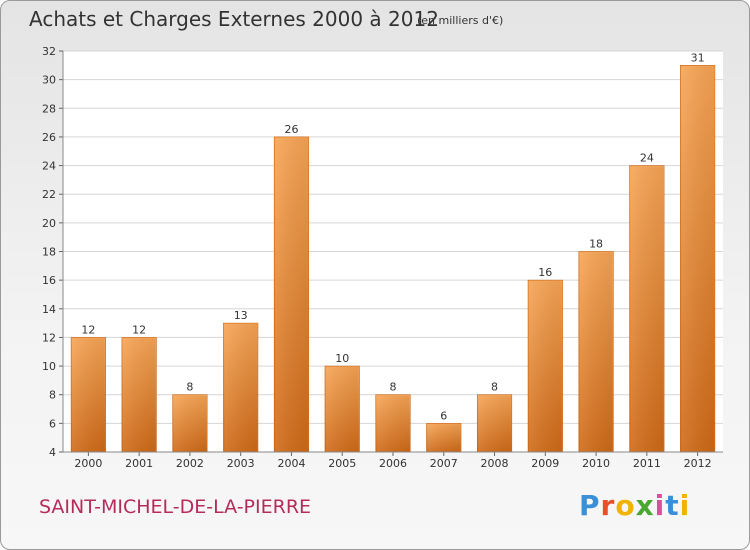 The height and width of the screenshot is (550, 750). What do you see at coordinates (234, 19) in the screenshot?
I see `chart-title: Achats et Charges Externes 2000 à 2012` at bounding box center [234, 19].